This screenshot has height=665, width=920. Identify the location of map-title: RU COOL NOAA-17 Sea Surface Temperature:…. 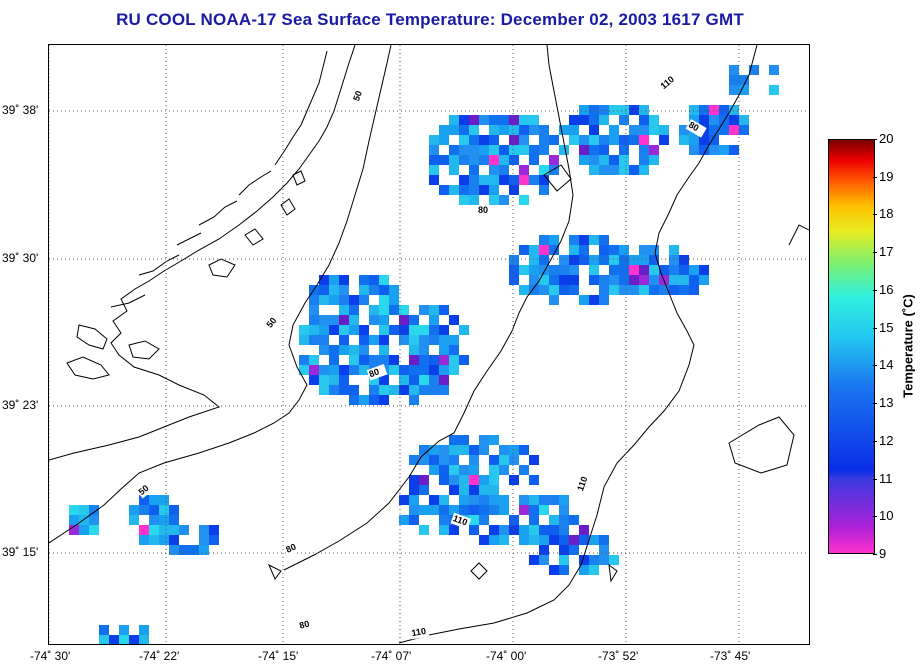
(430, 19).